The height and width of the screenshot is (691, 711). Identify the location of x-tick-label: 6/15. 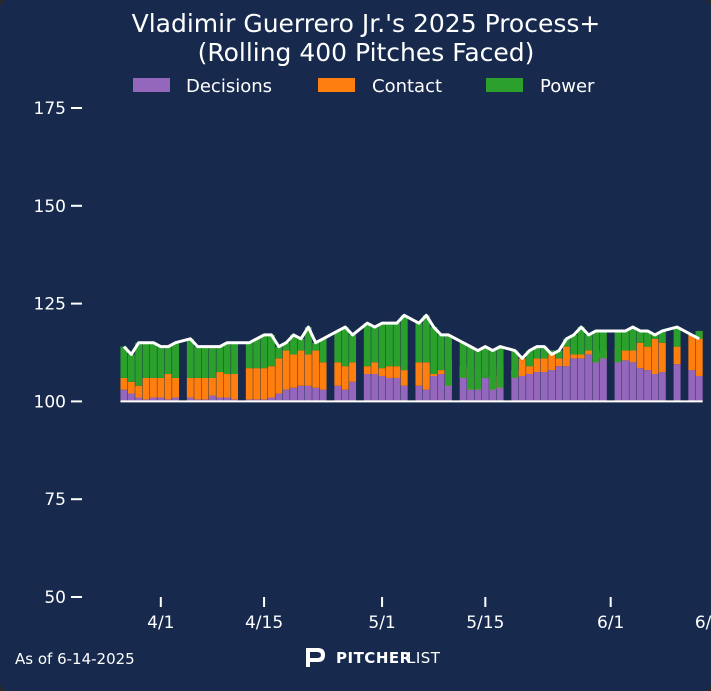
(703, 623).